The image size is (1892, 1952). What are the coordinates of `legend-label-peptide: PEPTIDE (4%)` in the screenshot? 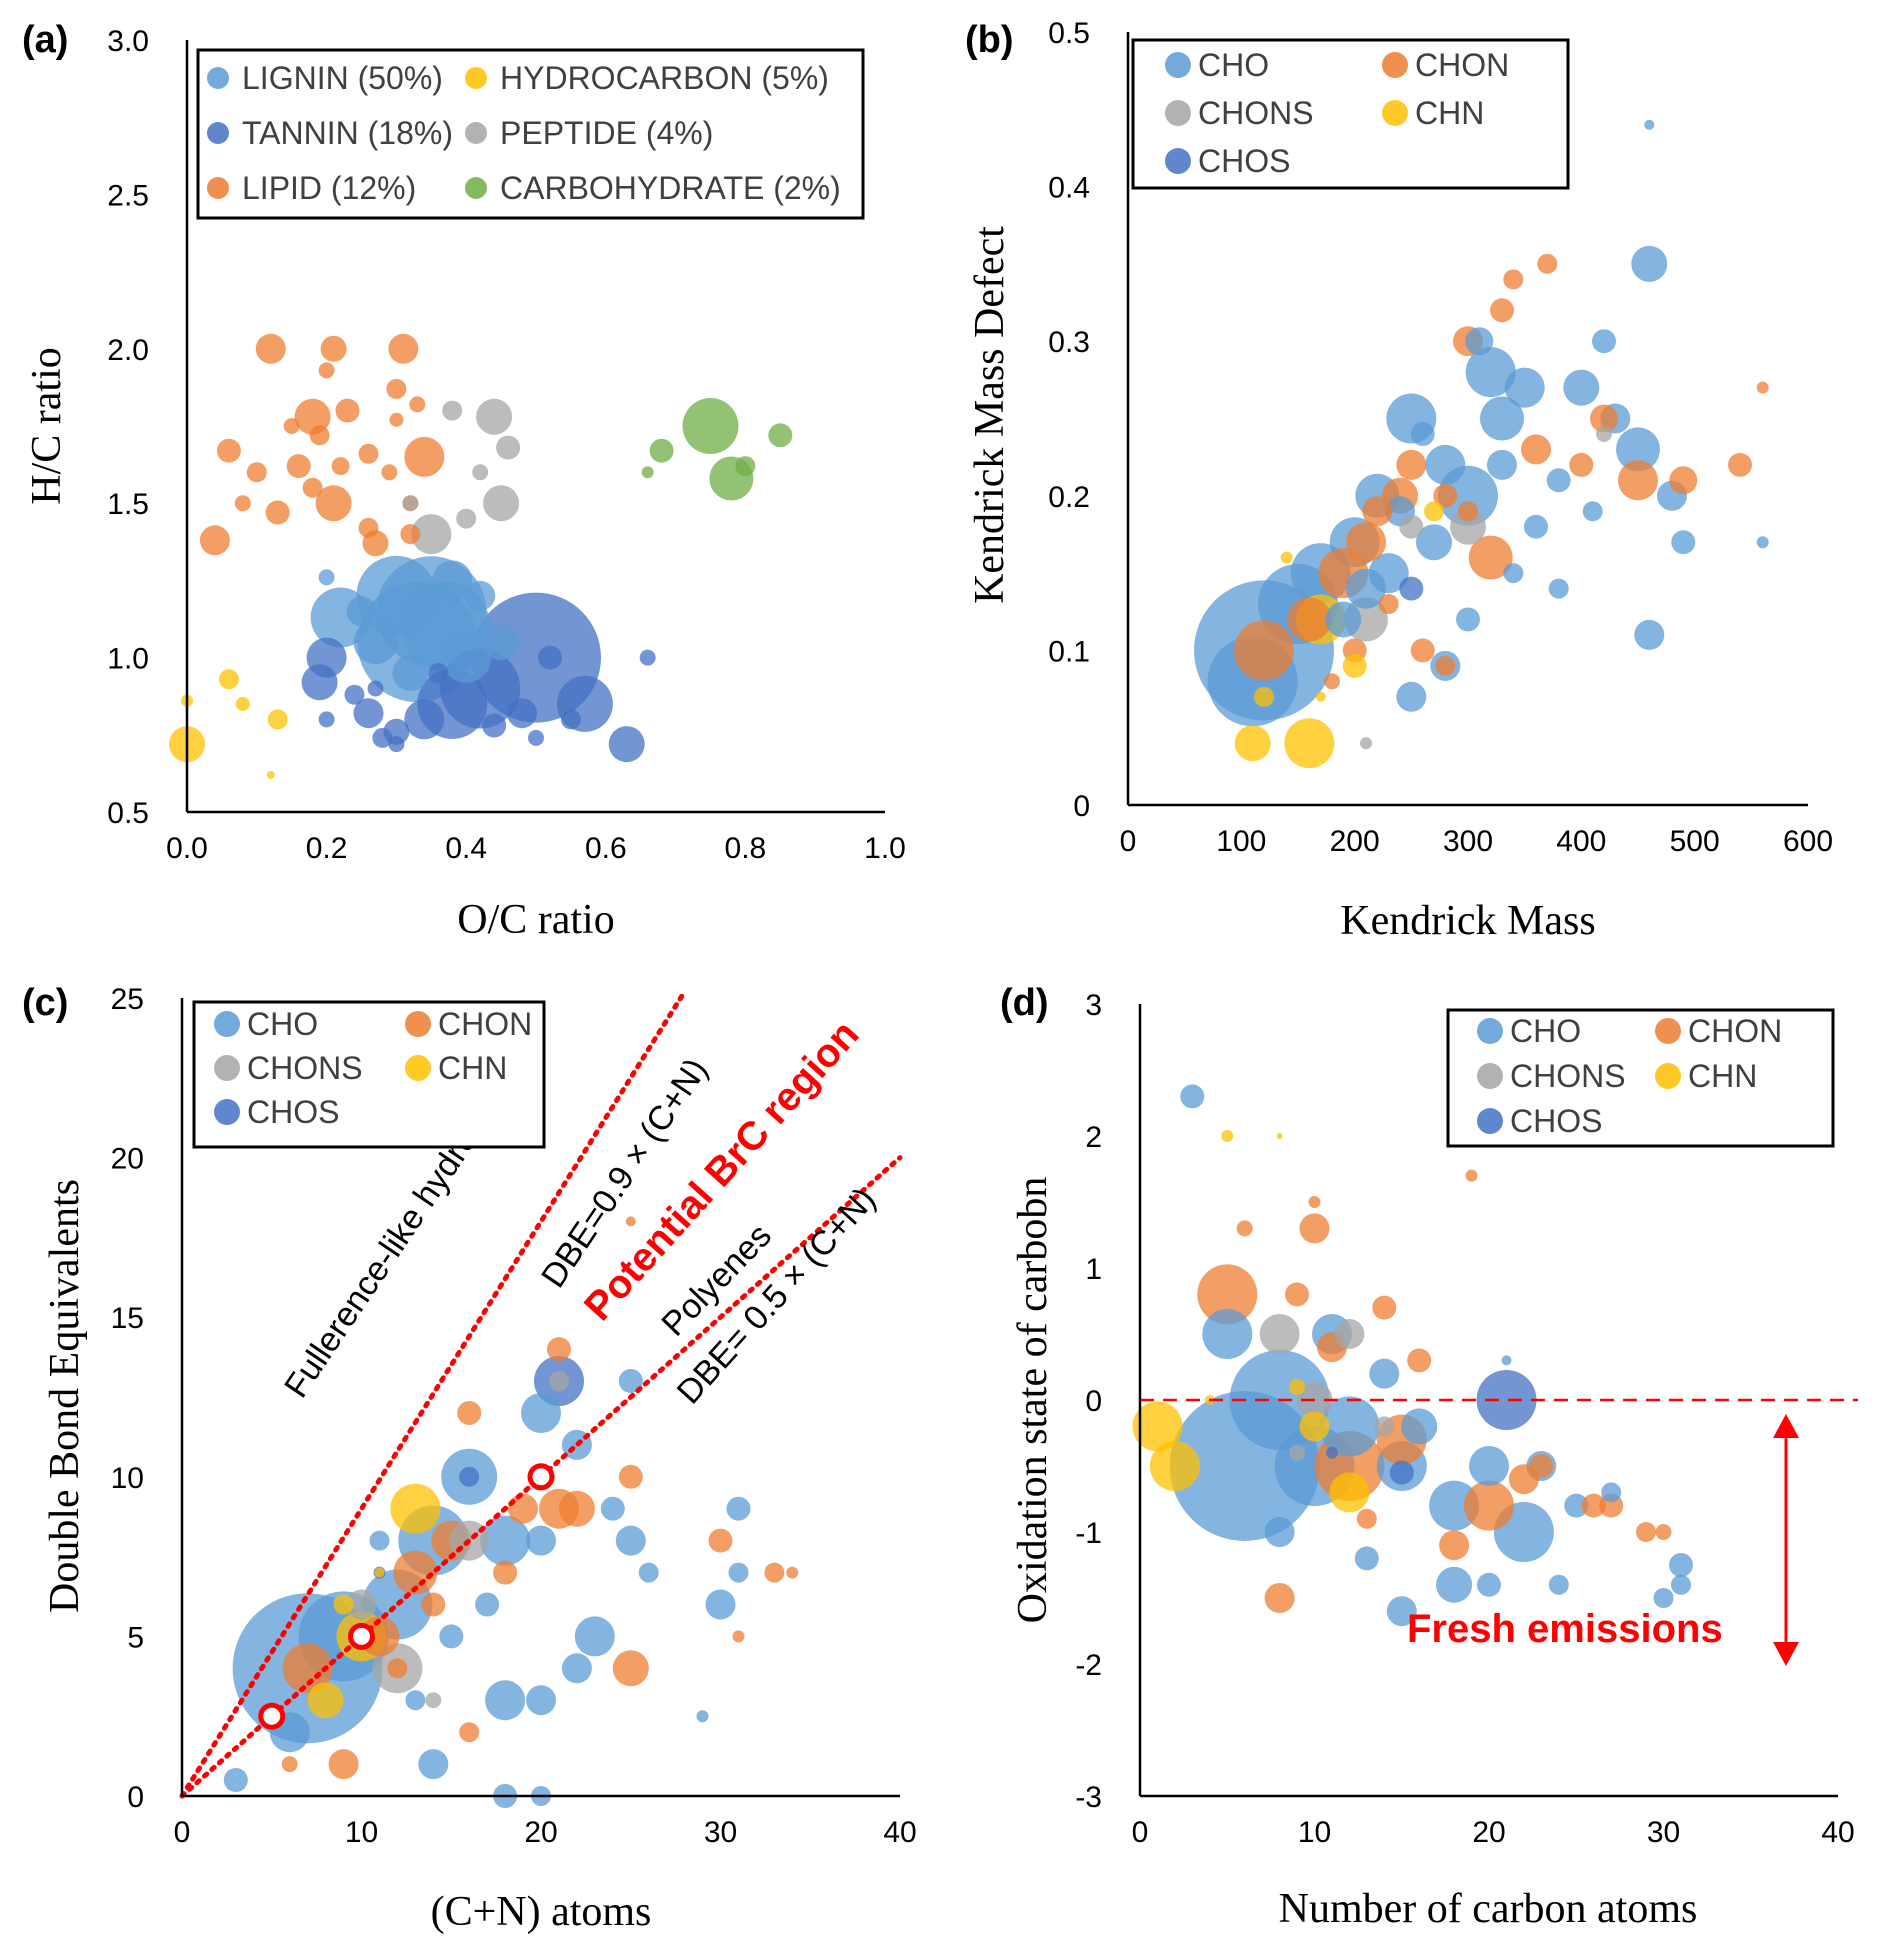 It's located at (606, 133).